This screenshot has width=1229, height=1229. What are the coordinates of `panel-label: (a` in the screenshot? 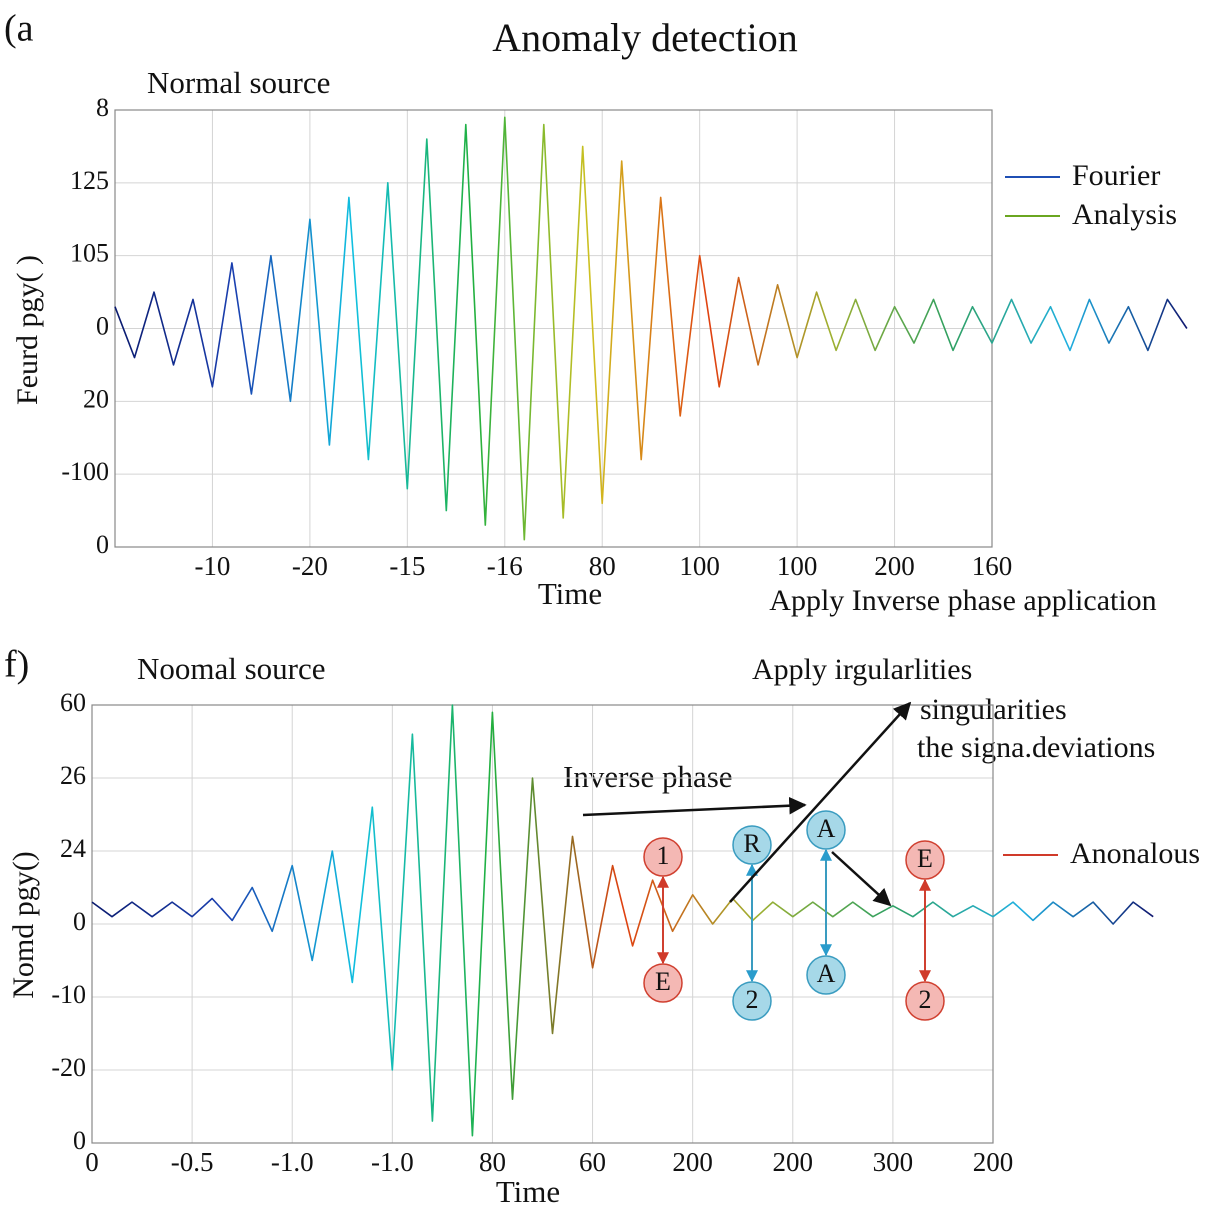 It's located at (19, 29).